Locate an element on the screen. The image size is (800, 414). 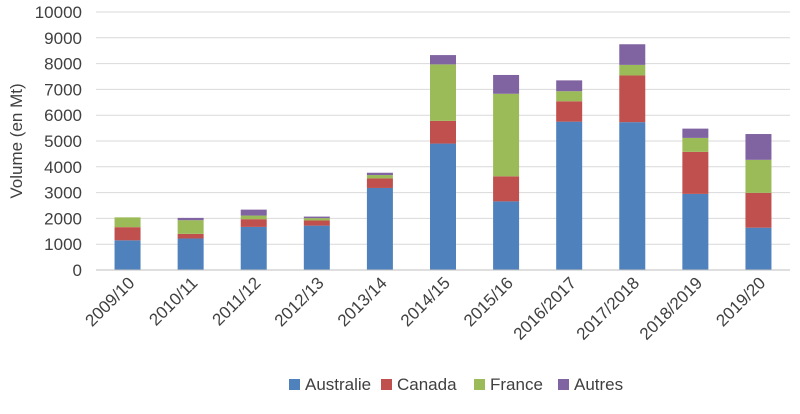
bar-canada-2017-2018 is located at coordinates (632, 99).